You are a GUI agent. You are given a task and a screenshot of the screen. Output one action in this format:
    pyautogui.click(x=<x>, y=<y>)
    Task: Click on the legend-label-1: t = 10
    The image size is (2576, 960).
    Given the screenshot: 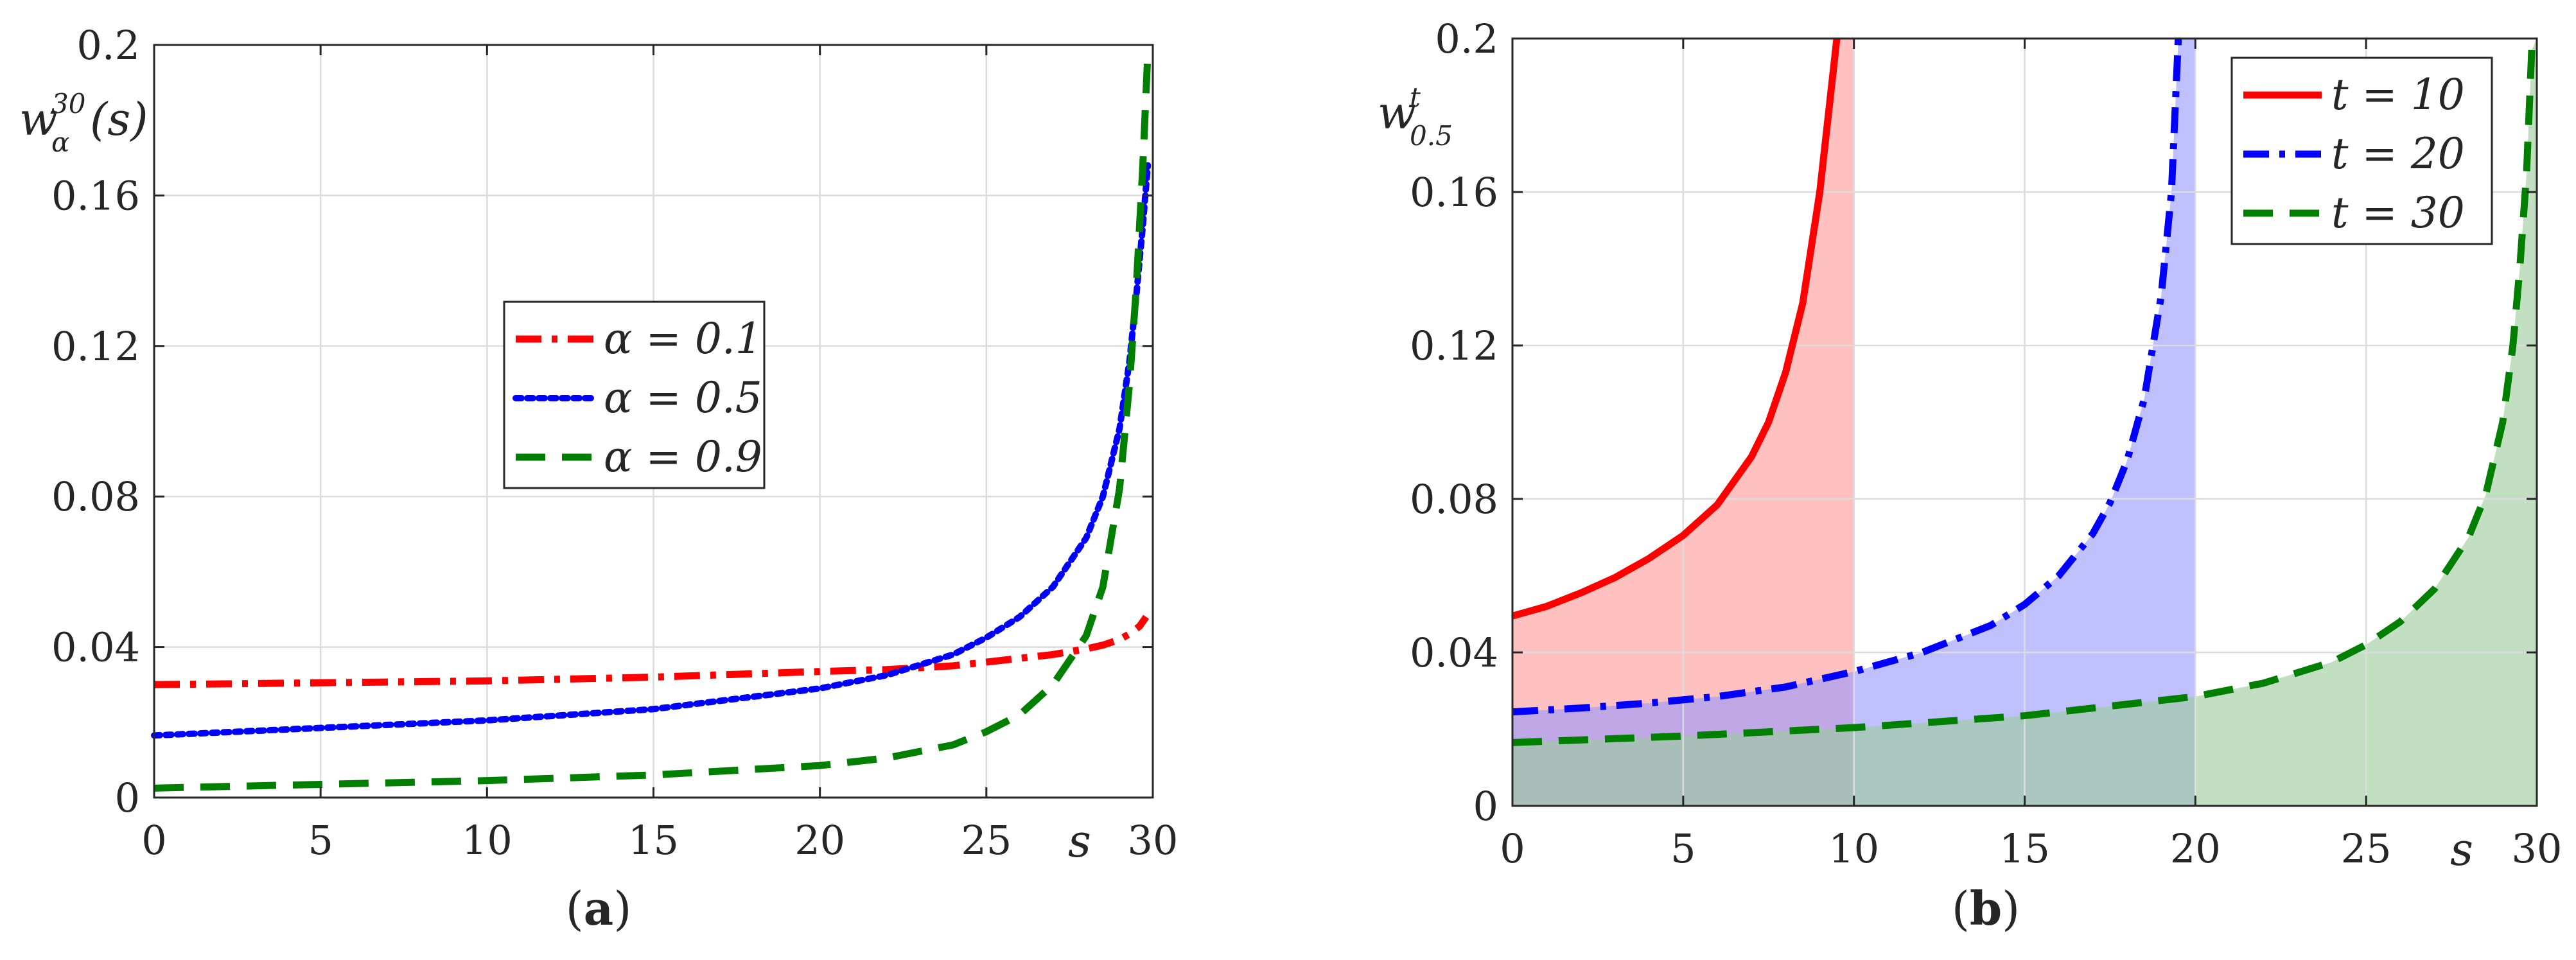 What is the action you would take?
    pyautogui.click(x=2398, y=94)
    